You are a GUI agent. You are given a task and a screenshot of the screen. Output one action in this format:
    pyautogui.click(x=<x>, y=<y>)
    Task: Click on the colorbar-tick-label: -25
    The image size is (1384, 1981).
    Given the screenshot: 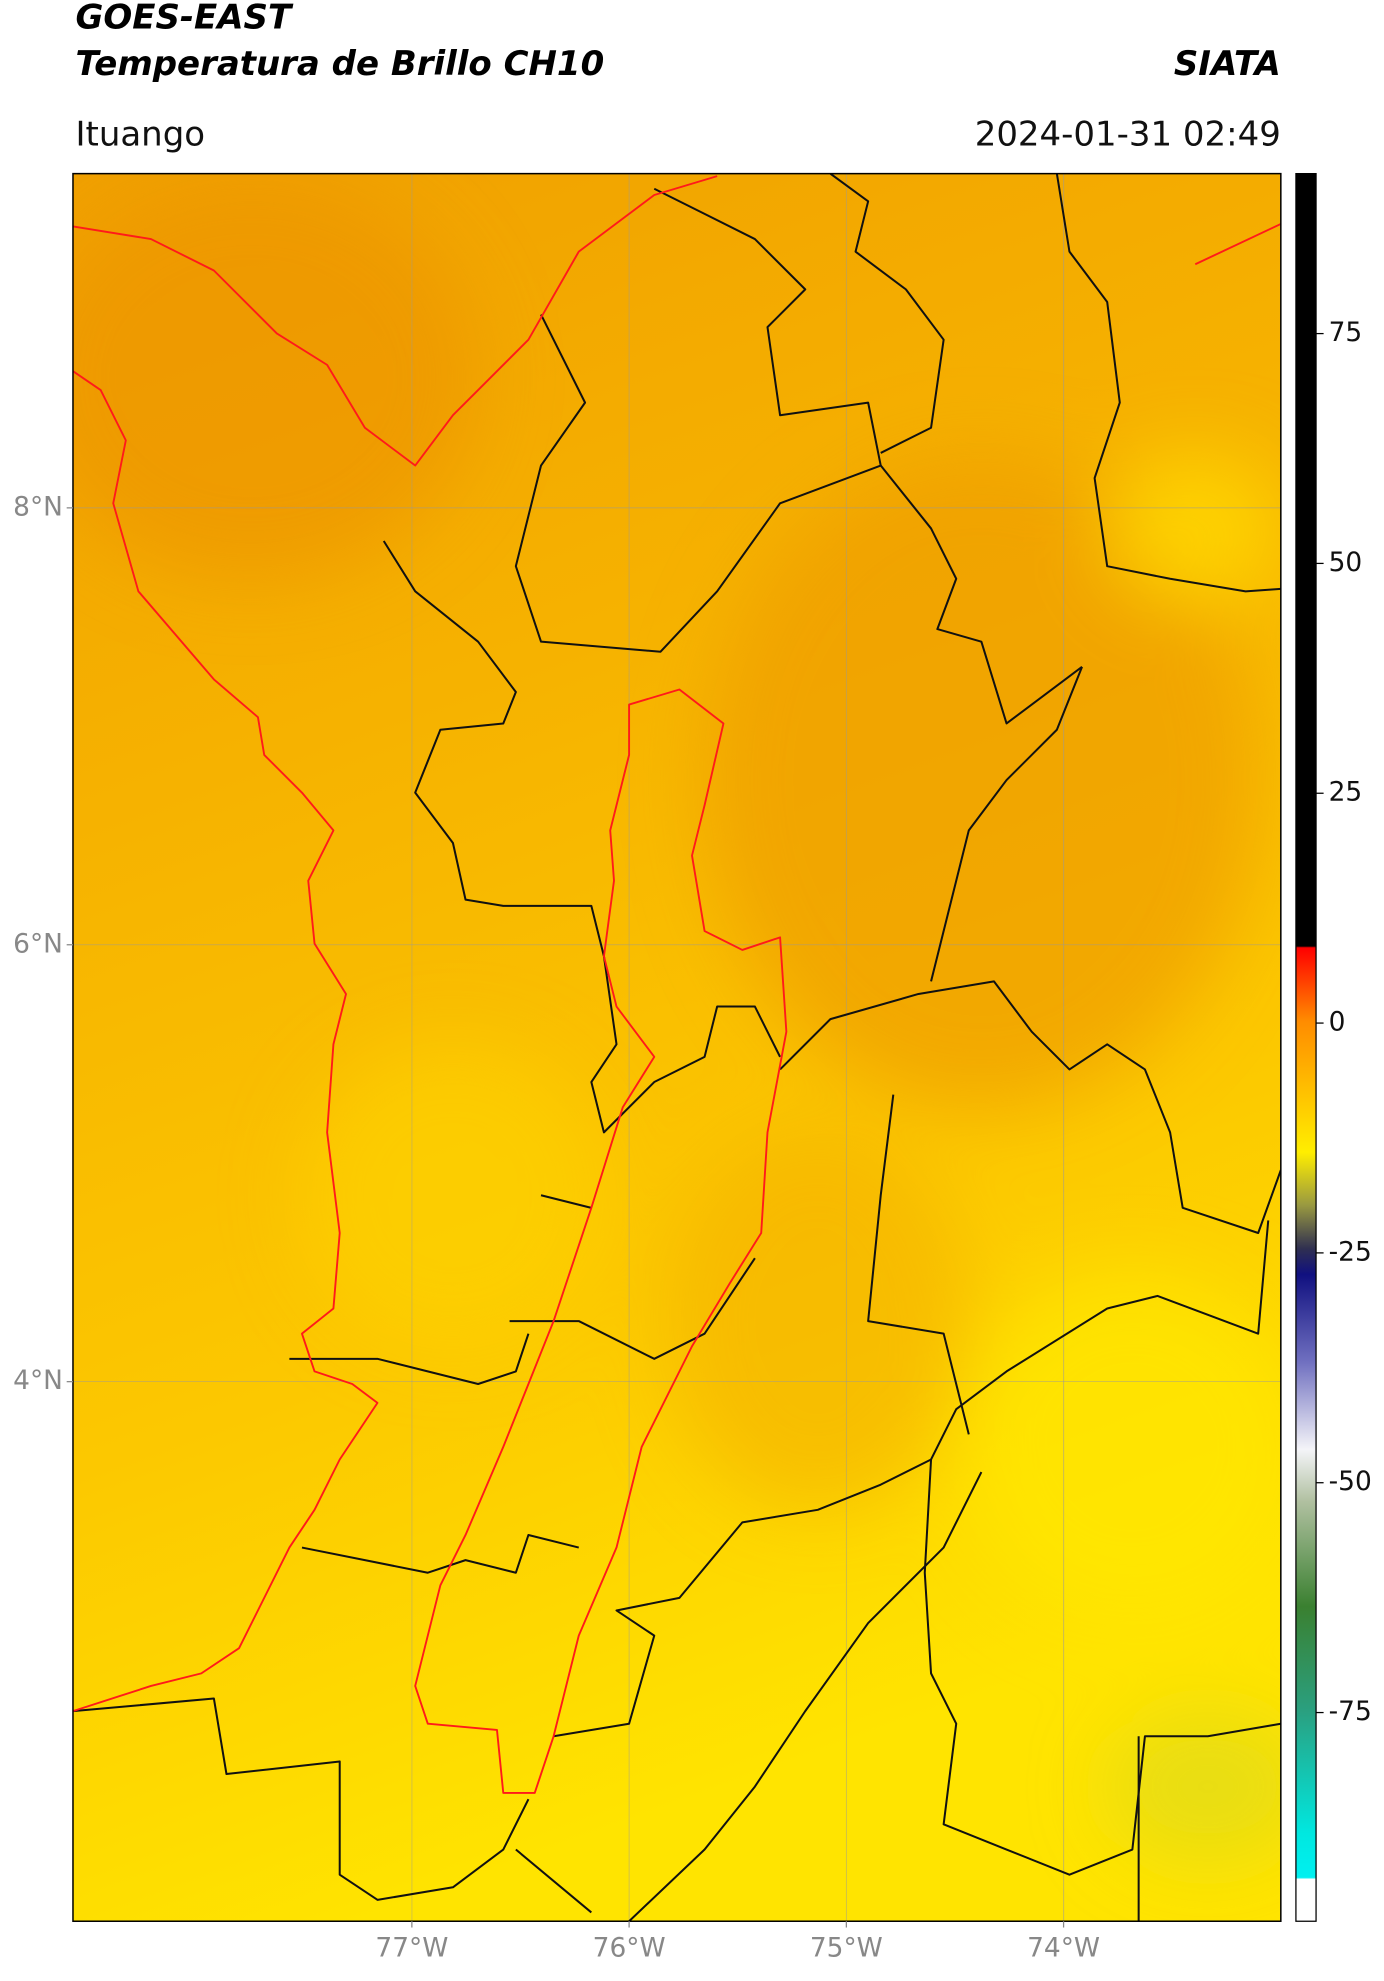 What is the action you would take?
    pyautogui.click(x=1350, y=1251)
    